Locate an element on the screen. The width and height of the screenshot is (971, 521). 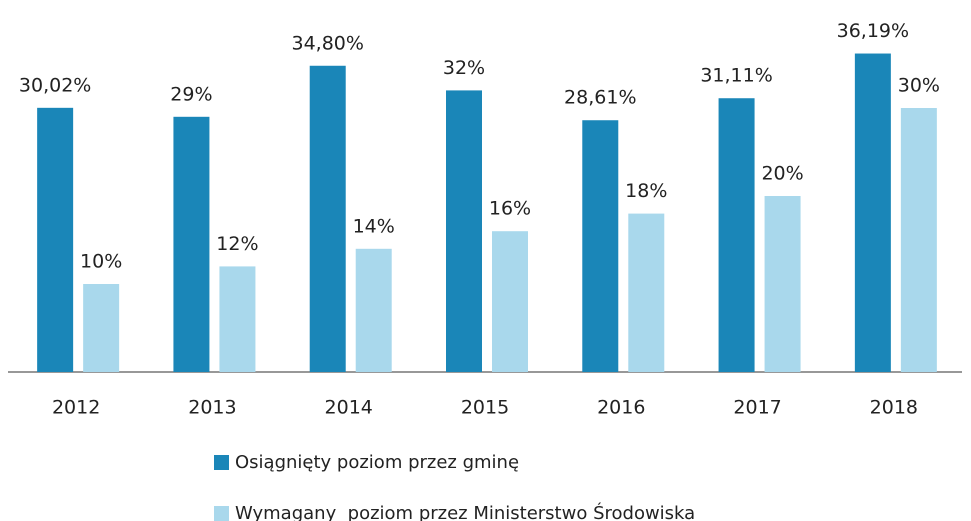
x-tick-label: 2012 is located at coordinates (76, 408).